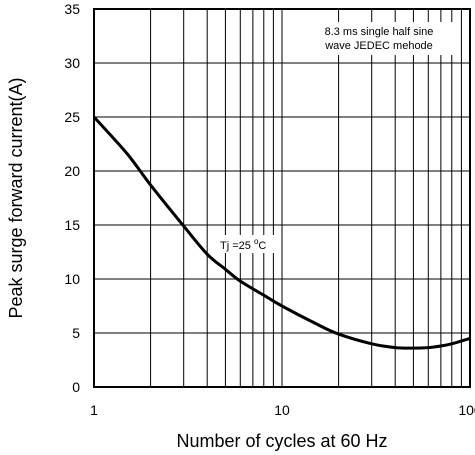  Describe the element at coordinates (72, 279) in the screenshot. I see `y-tick-label: 10` at that location.